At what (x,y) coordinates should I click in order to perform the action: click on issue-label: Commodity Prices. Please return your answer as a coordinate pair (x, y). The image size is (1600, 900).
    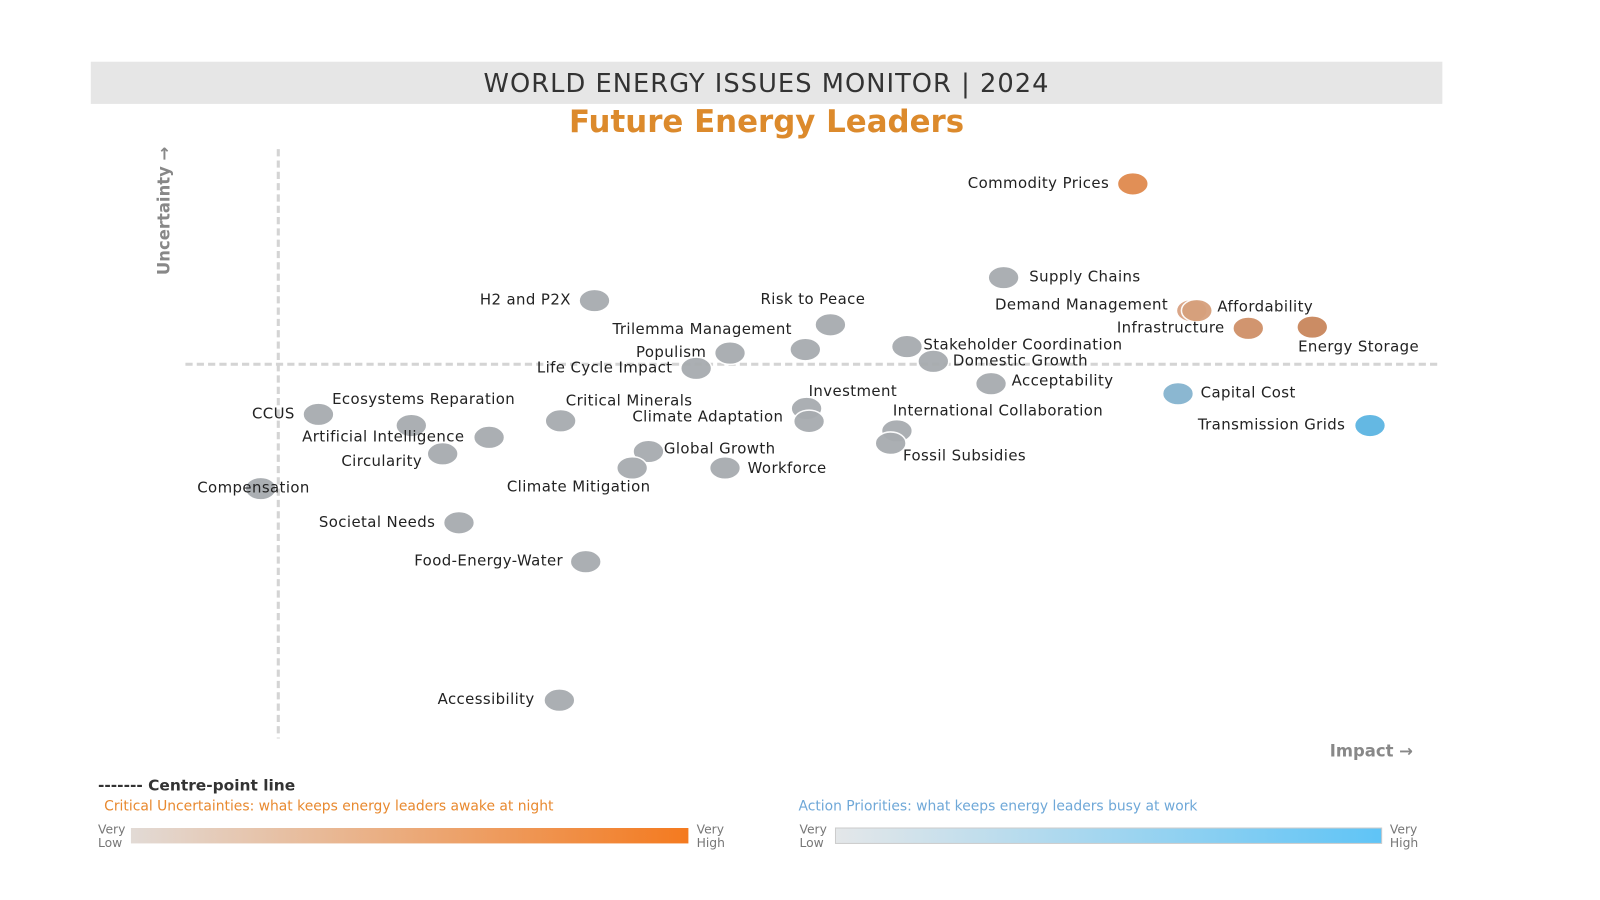
    Looking at the image, I should click on (1038, 183).